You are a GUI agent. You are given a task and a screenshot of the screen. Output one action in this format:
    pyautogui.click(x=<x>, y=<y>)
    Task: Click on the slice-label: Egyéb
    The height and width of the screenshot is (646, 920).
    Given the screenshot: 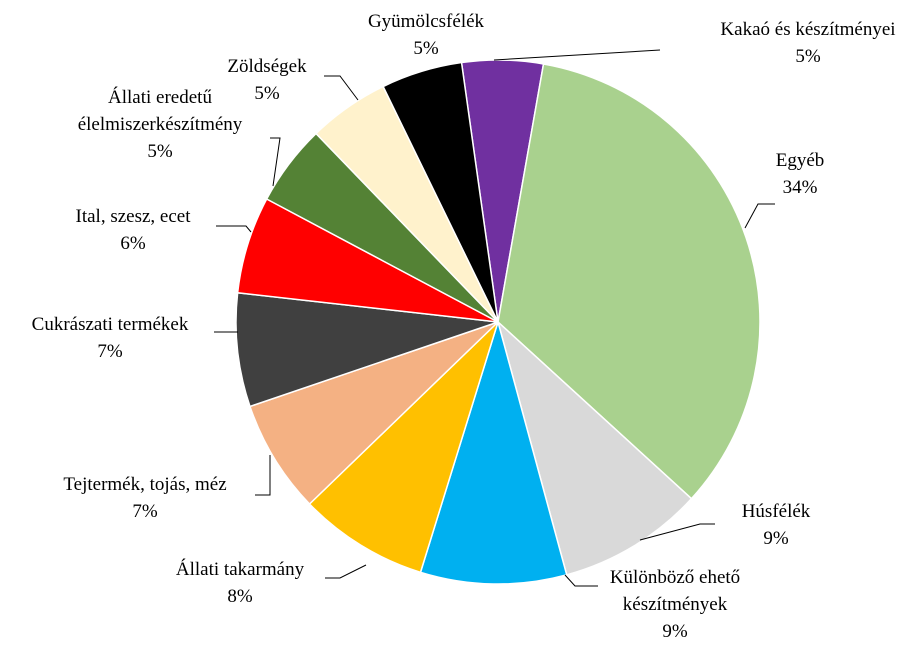 What is the action you would take?
    pyautogui.click(x=800, y=160)
    